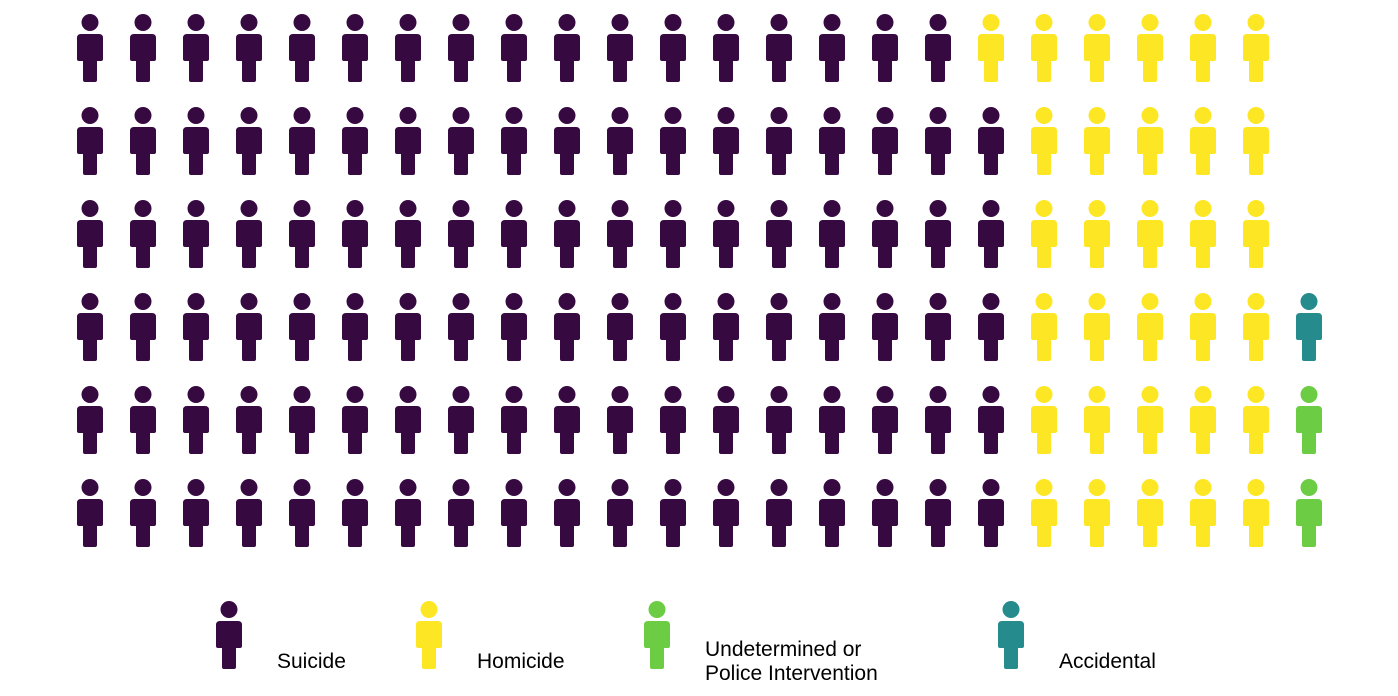 This screenshot has width=1398, height=696. What do you see at coordinates (1309, 513) in the screenshot?
I see `person-icon-undetermined-or-police-intervention` at bounding box center [1309, 513].